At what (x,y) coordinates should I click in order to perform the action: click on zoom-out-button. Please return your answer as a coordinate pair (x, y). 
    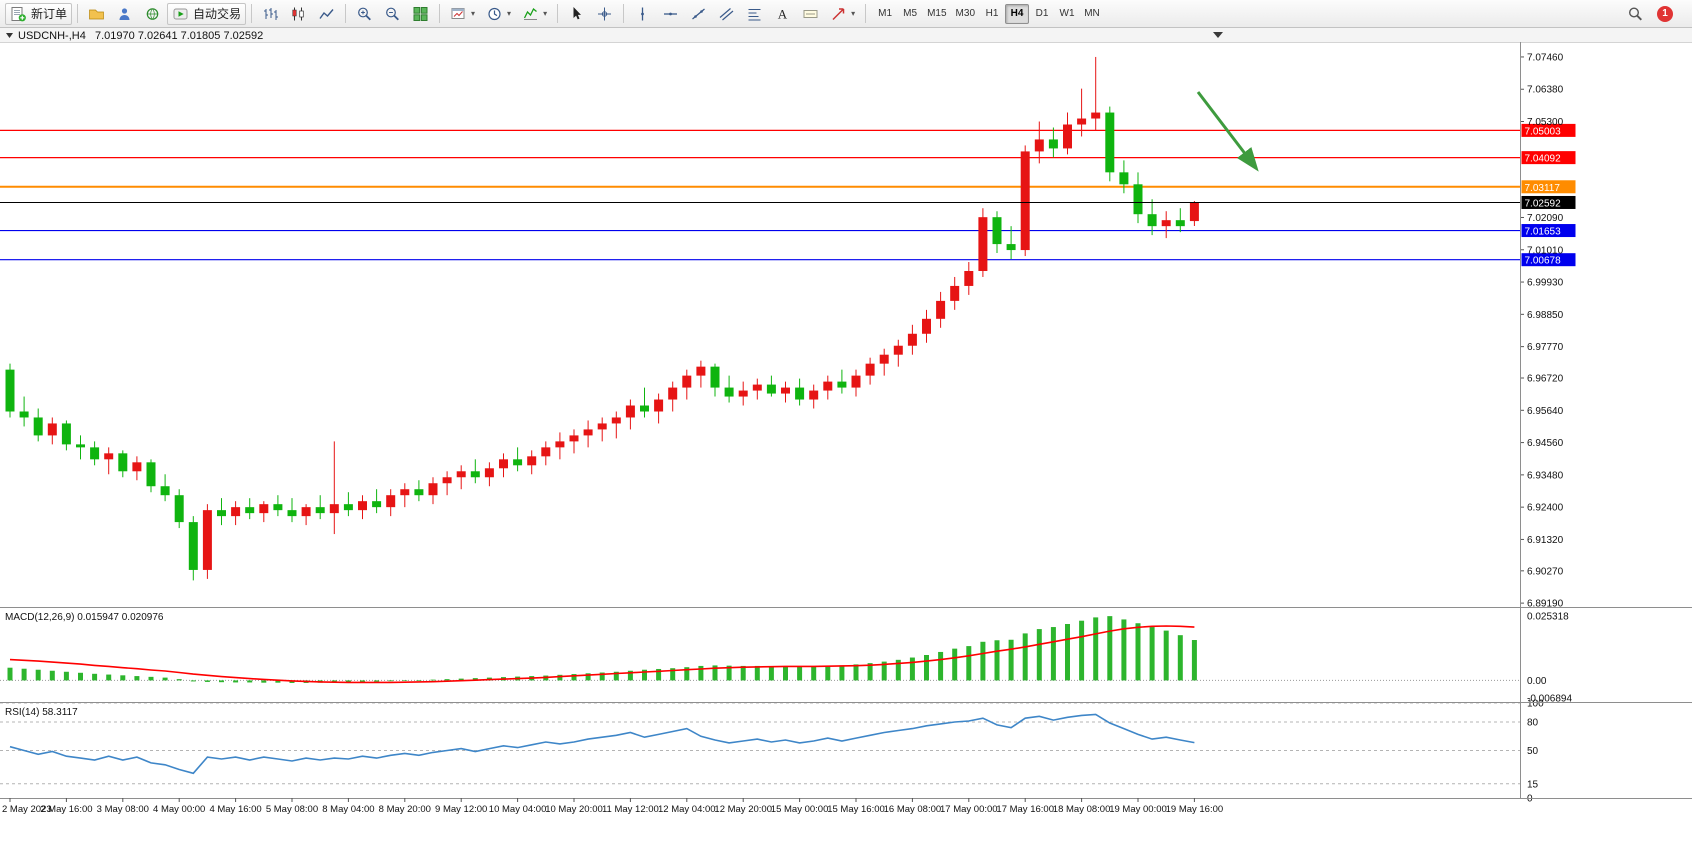
    Looking at the image, I should click on (392, 14).